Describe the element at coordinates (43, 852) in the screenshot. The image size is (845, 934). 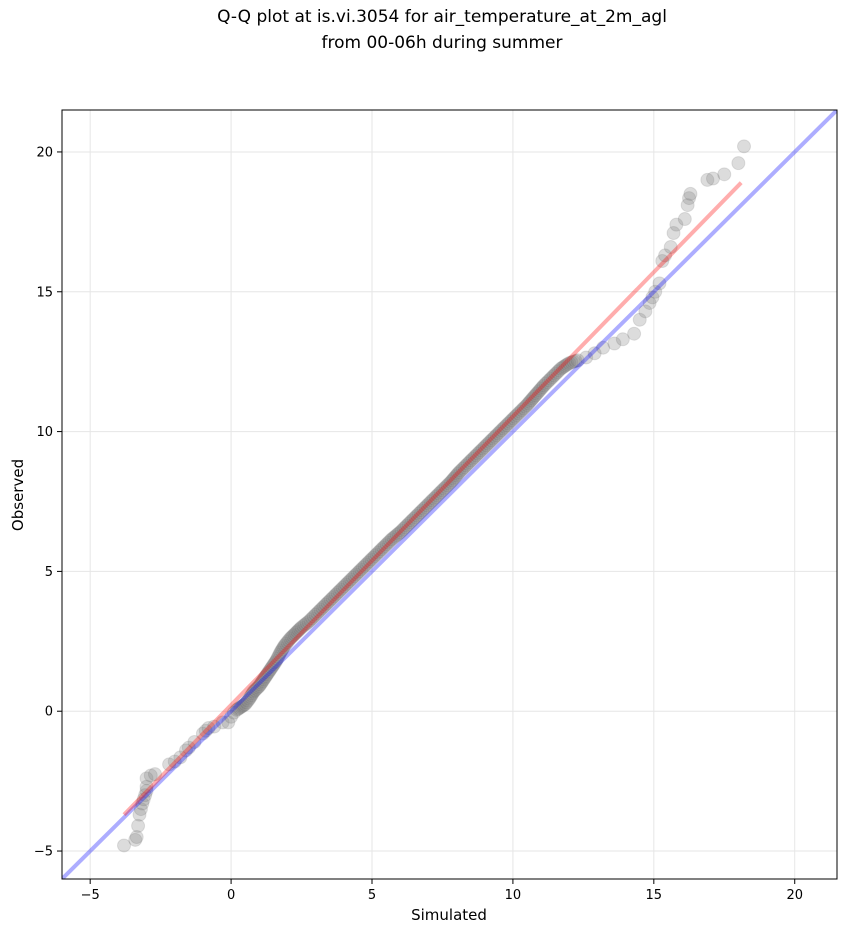
I see `y-tick-label: −5` at that location.